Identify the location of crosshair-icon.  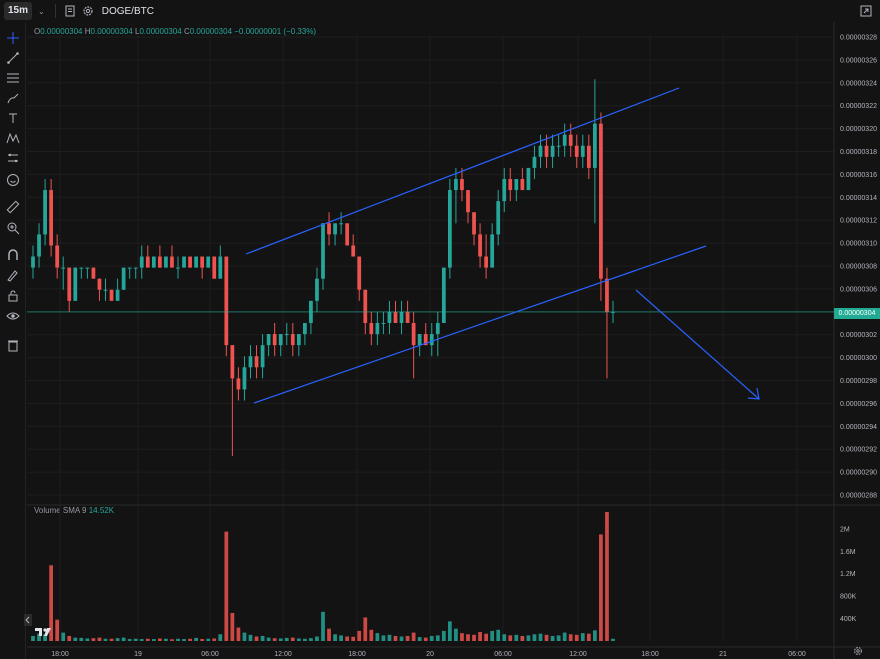
(13, 38).